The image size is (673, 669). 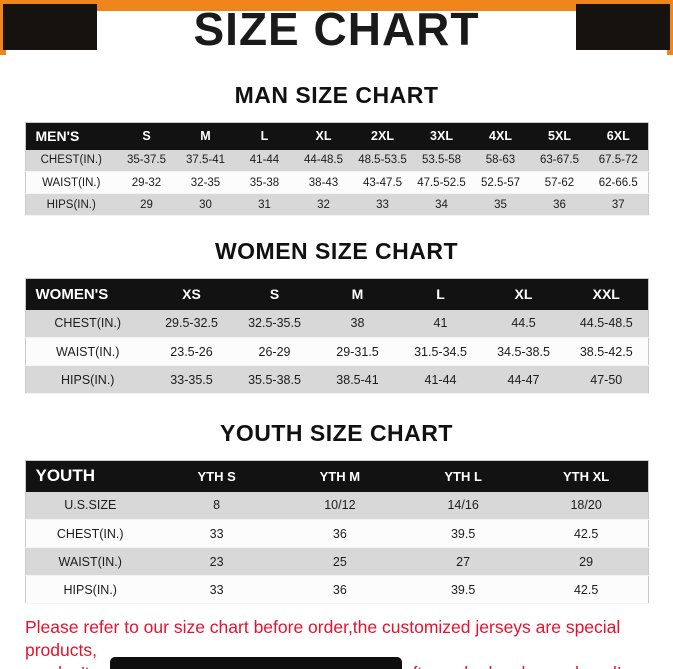 What do you see at coordinates (71, 136) in the screenshot?
I see `table-header-label: MEN'S` at bounding box center [71, 136].